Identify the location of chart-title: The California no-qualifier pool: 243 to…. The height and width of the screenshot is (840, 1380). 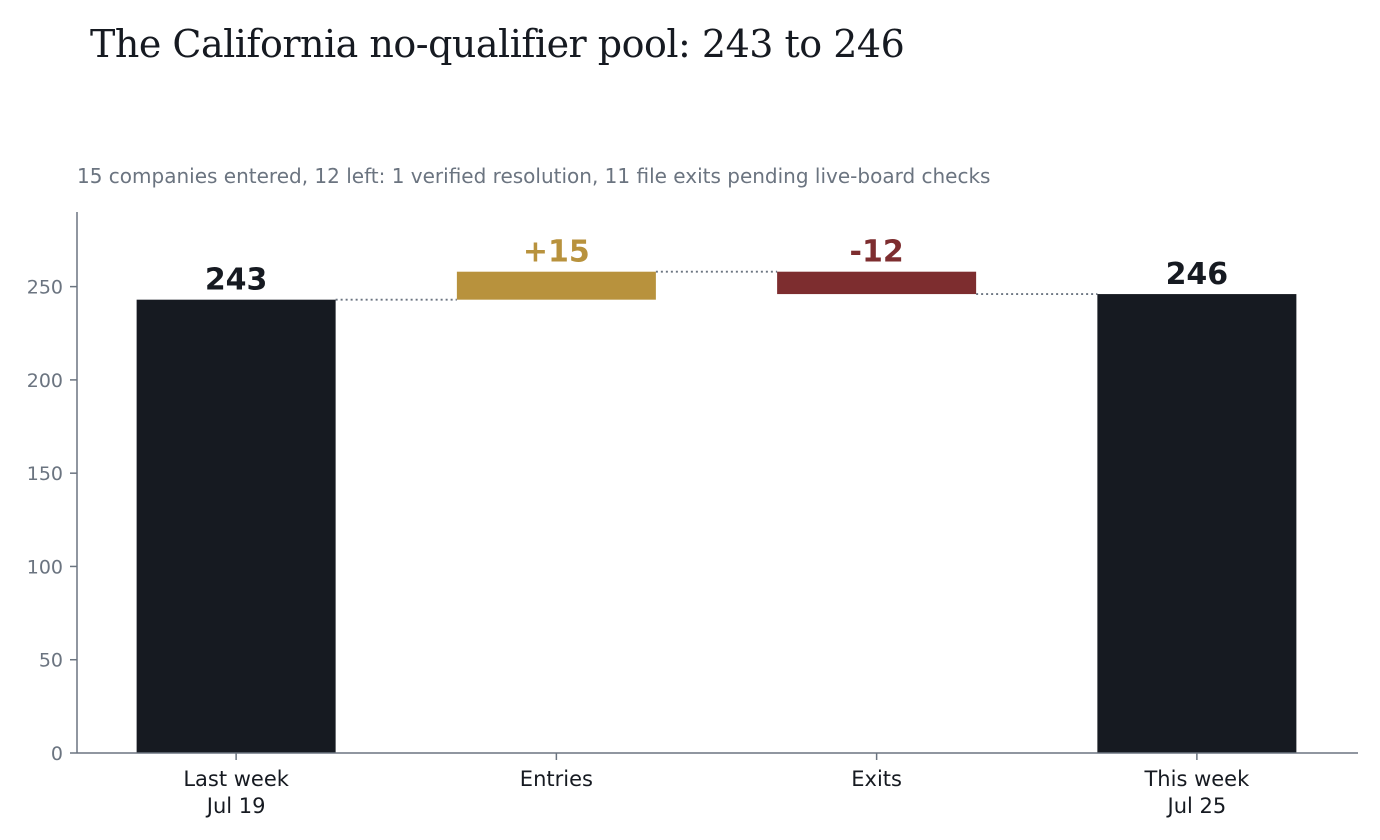
(497, 44).